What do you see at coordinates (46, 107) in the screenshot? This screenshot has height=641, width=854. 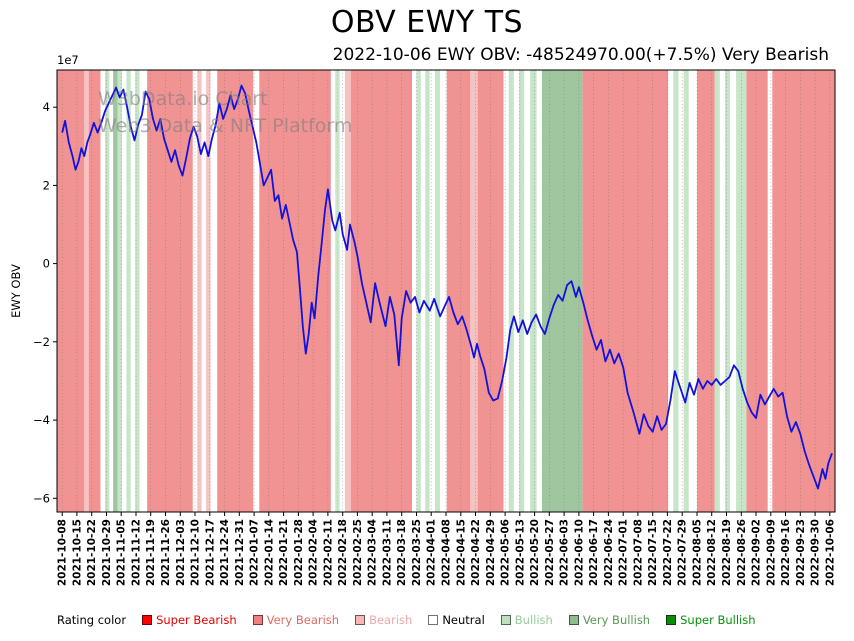 I see `svg-text: 4` at bounding box center [46, 107].